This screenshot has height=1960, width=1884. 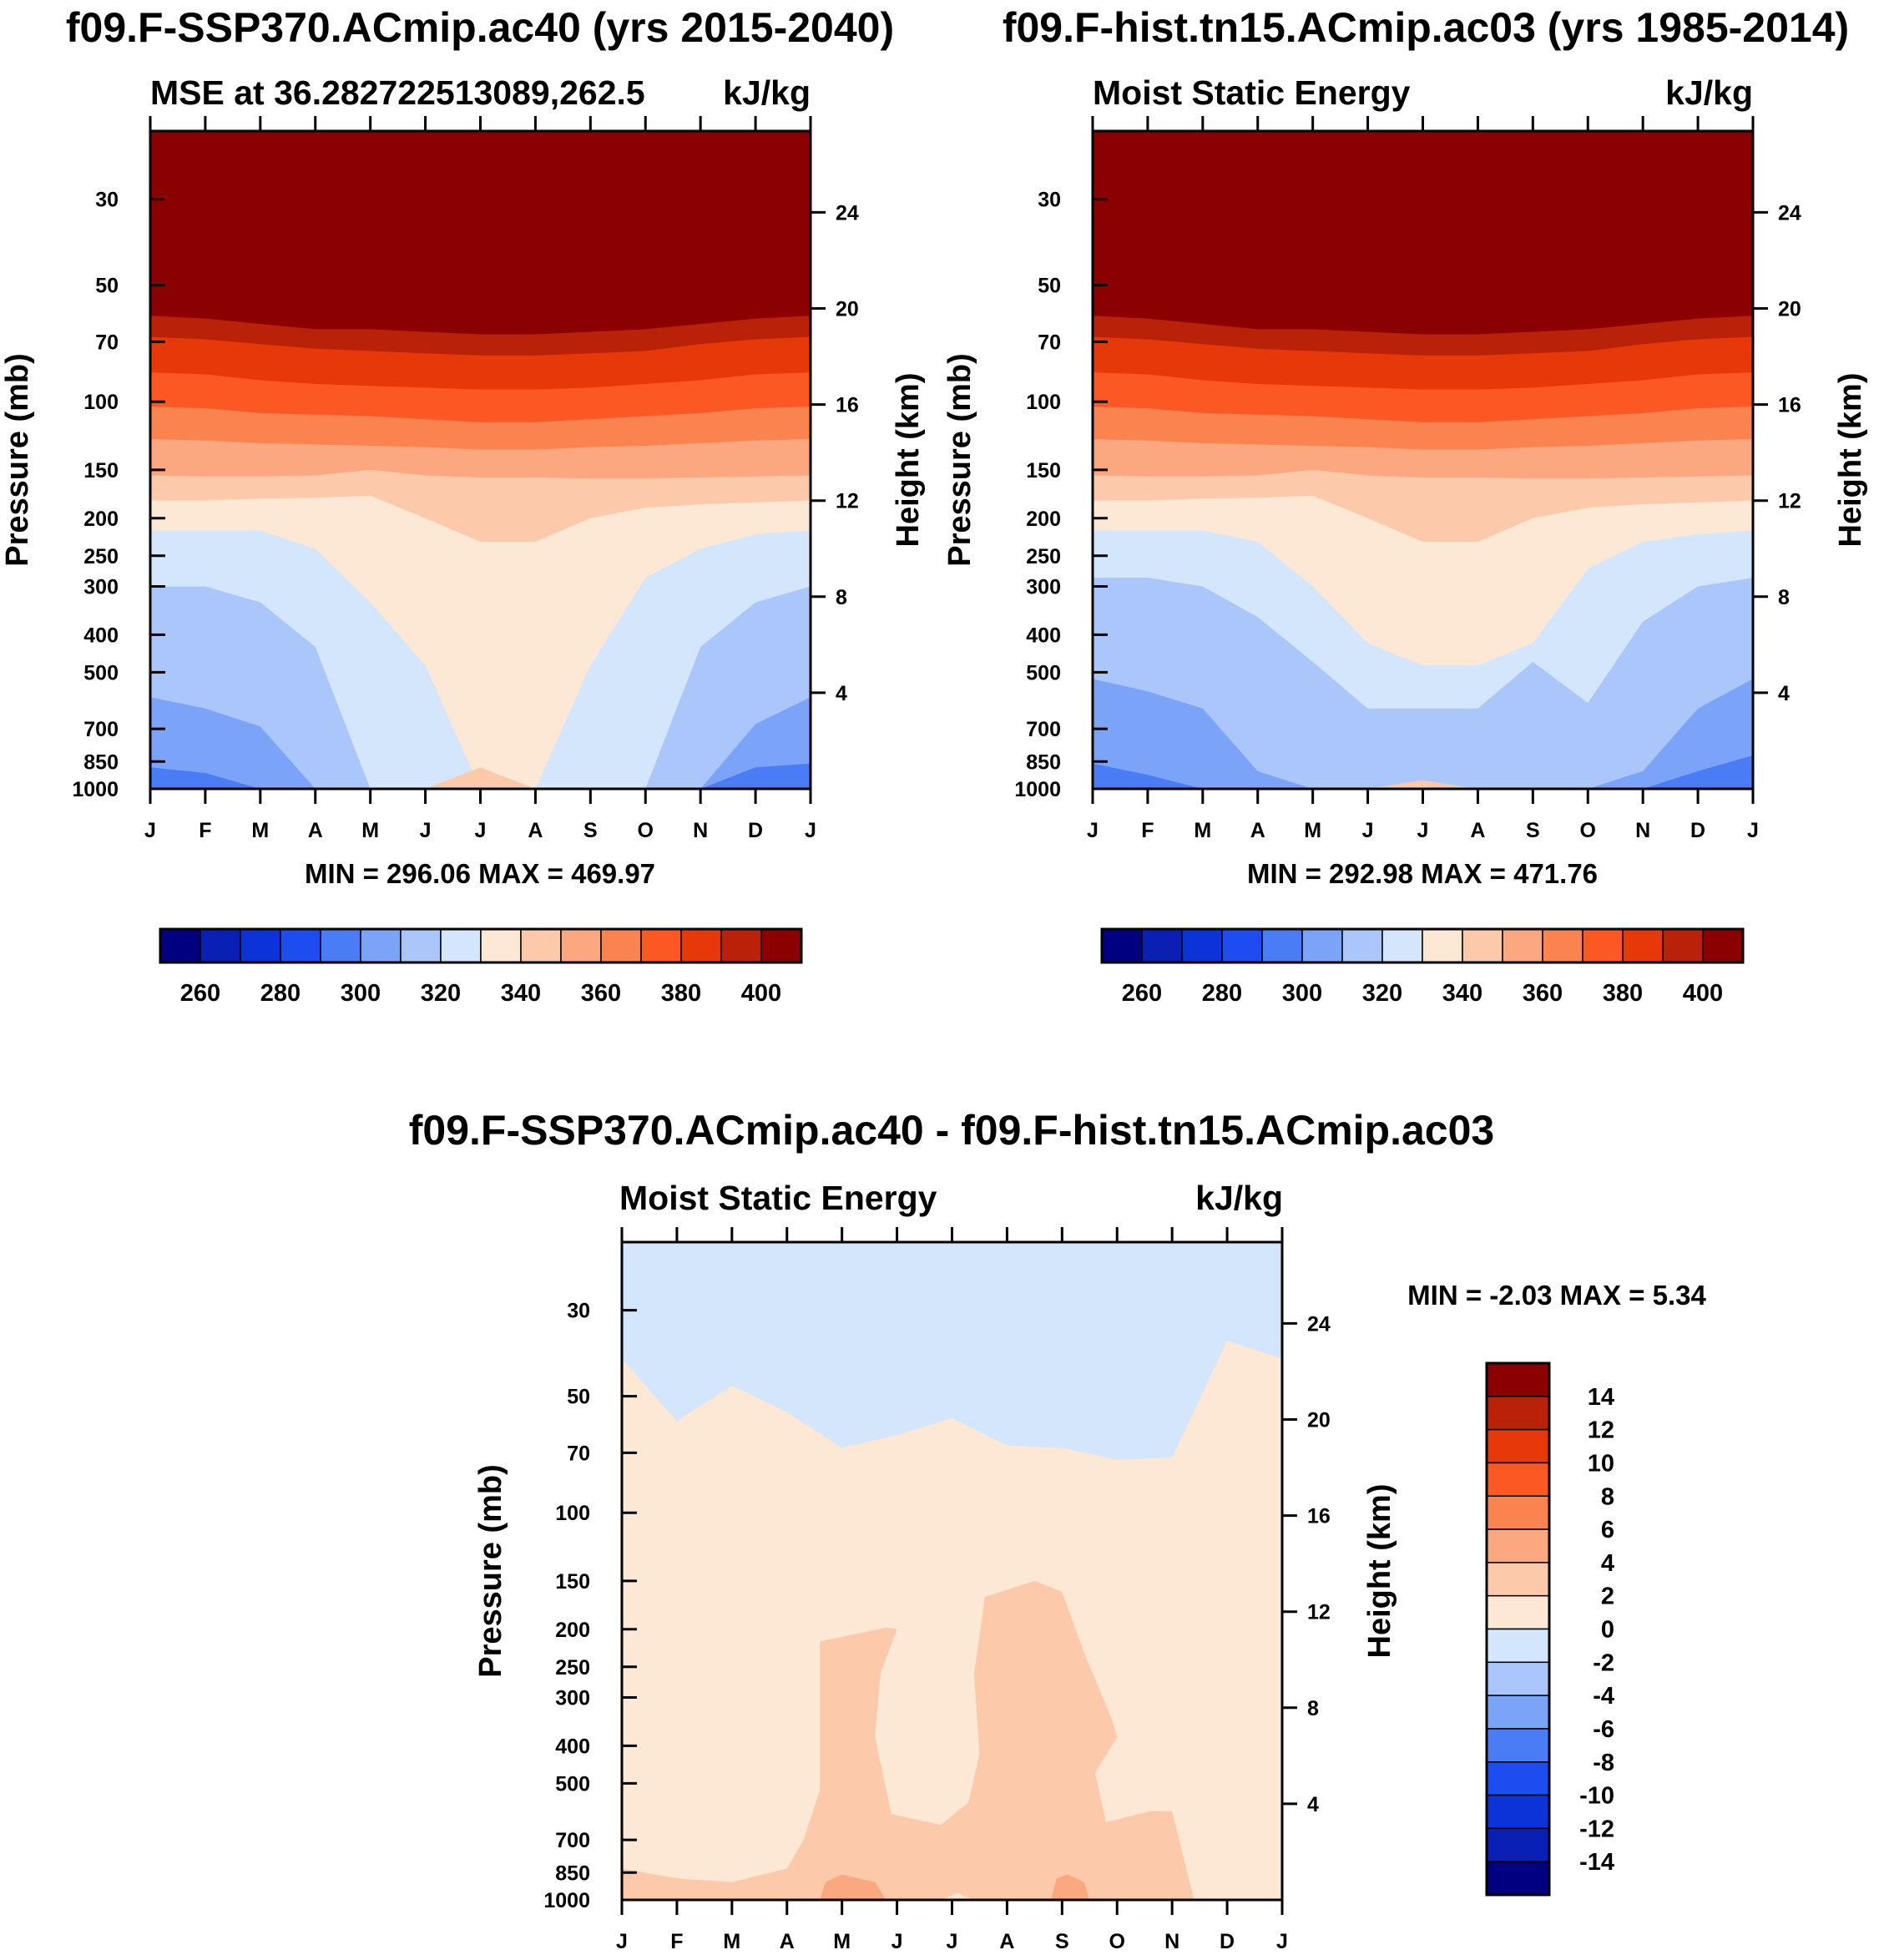 What do you see at coordinates (1709, 92) in the screenshot?
I see `panel-right-units: kJ/kg` at bounding box center [1709, 92].